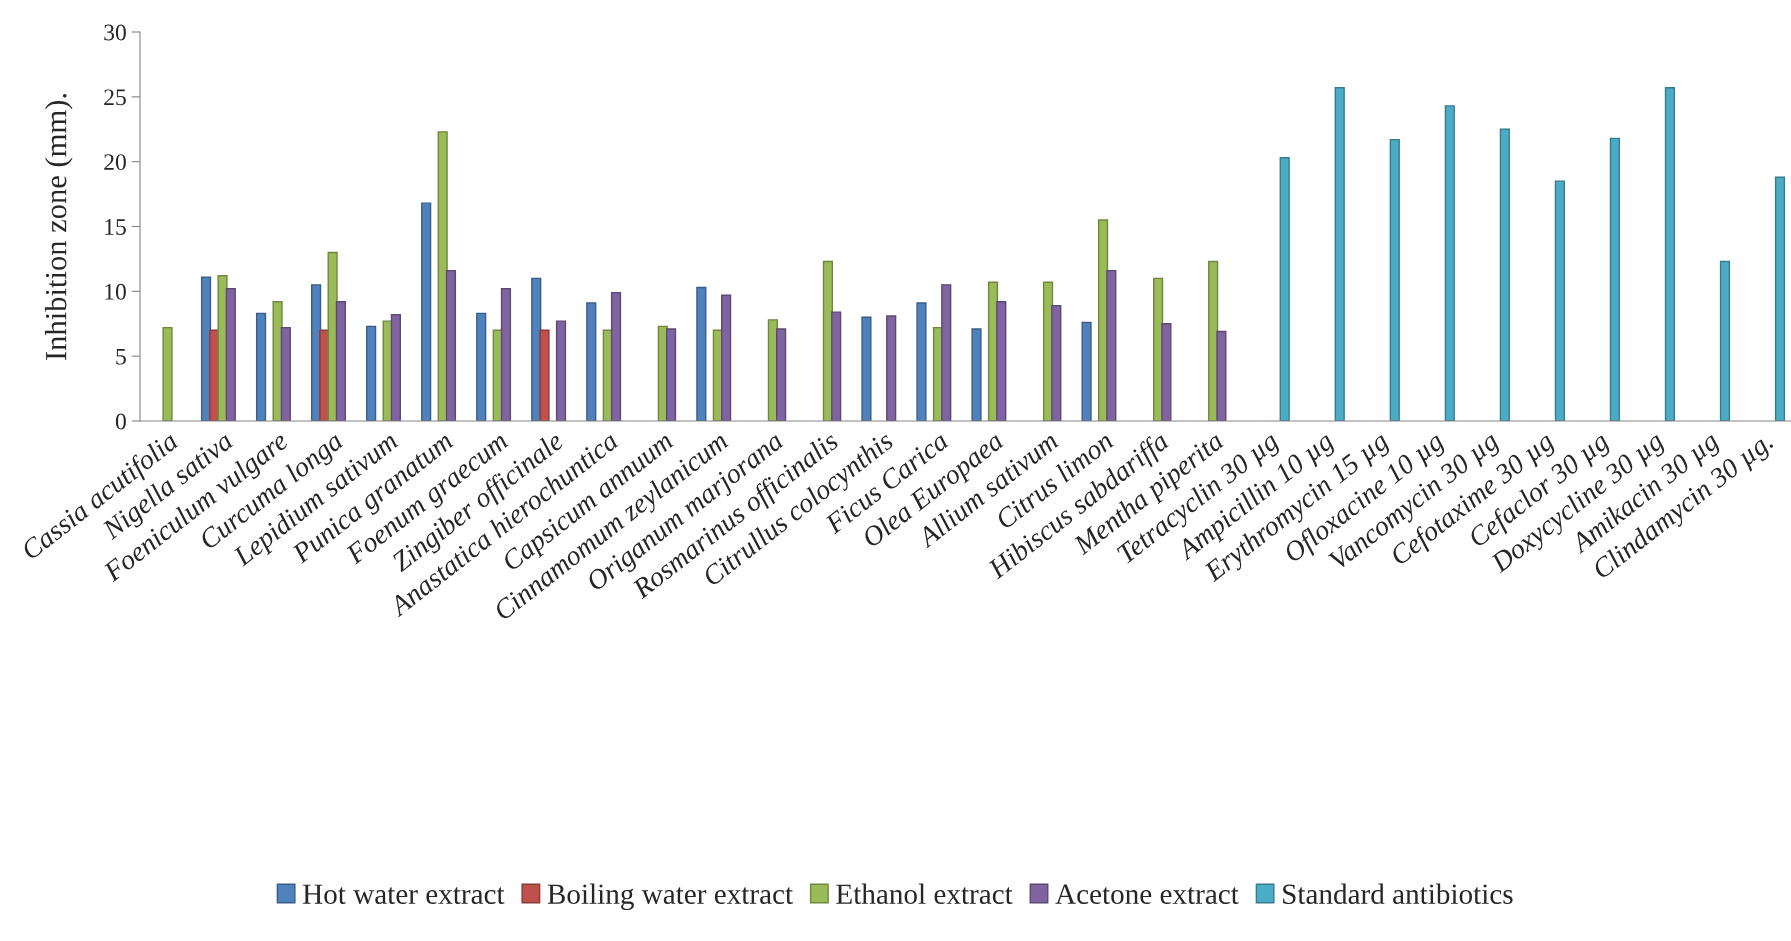 The height and width of the screenshot is (941, 1791). Describe the element at coordinates (670, 897) in the screenshot. I see `legend-label: Boiling water extract` at that location.